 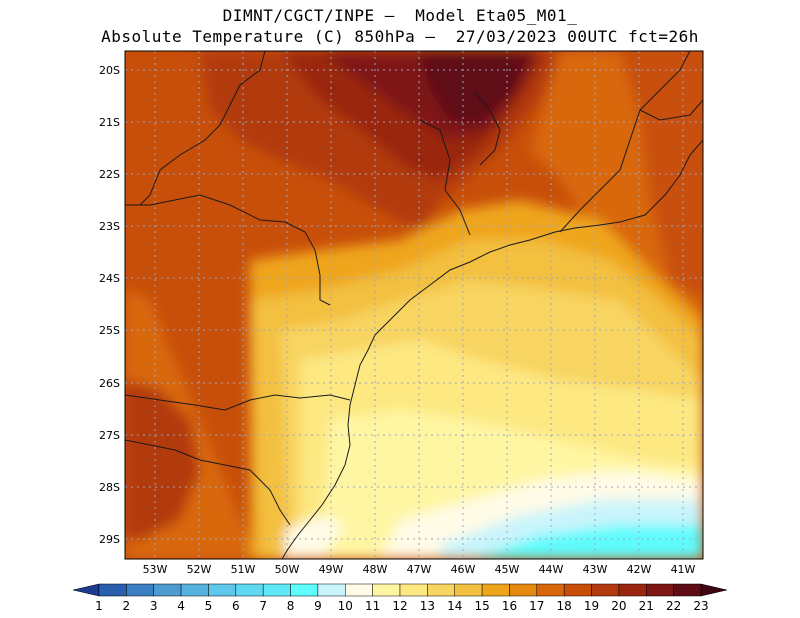 I want to click on lat-label: 20S, so click(x=109, y=70).